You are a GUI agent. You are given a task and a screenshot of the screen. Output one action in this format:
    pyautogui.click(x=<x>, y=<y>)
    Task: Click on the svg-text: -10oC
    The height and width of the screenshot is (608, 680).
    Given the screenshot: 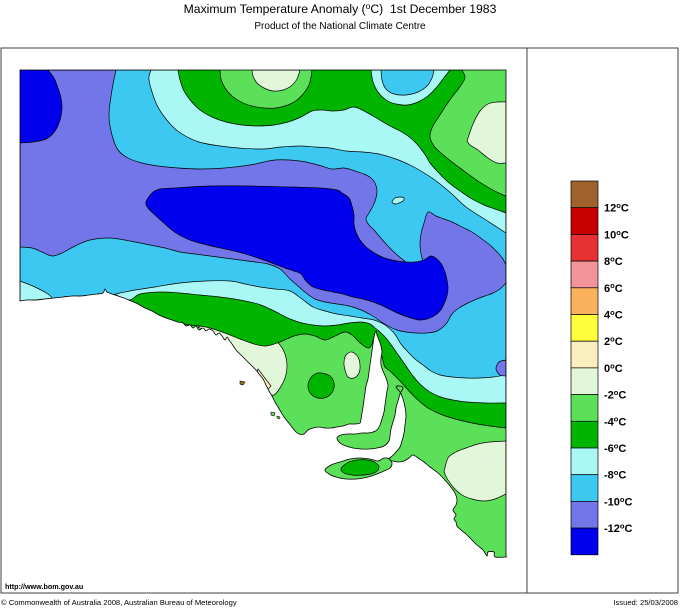 What is the action you would take?
    pyautogui.click(x=618, y=502)
    